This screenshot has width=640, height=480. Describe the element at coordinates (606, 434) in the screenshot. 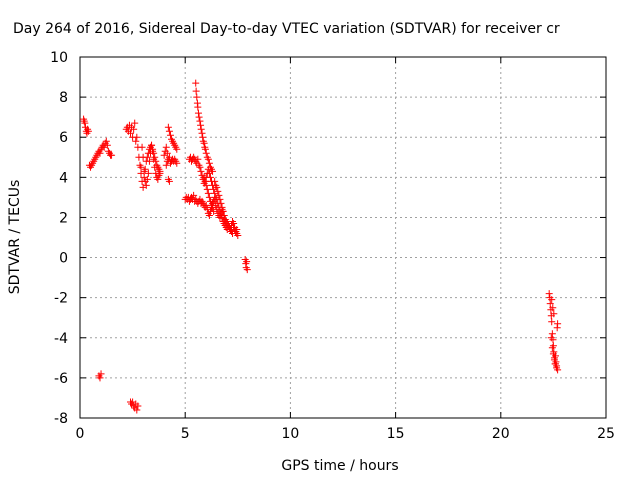

I see `x-tick-label: 25` at that location.